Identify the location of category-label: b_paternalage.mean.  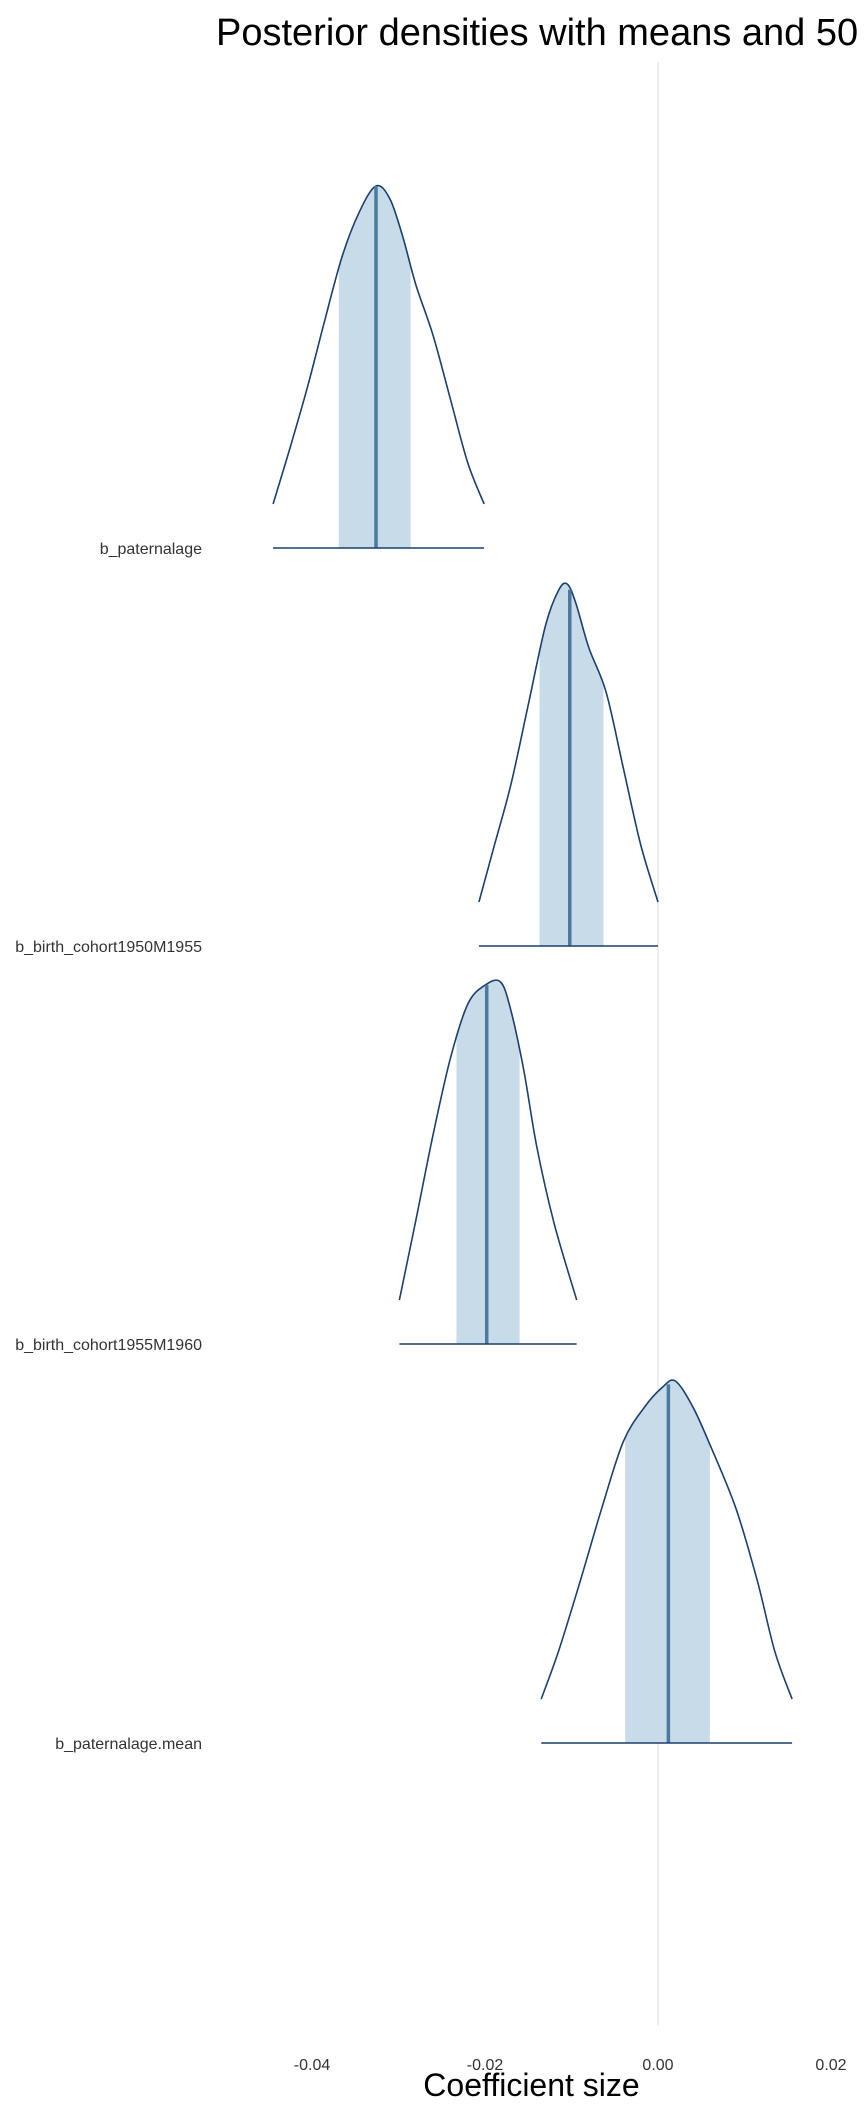
(128, 1744).